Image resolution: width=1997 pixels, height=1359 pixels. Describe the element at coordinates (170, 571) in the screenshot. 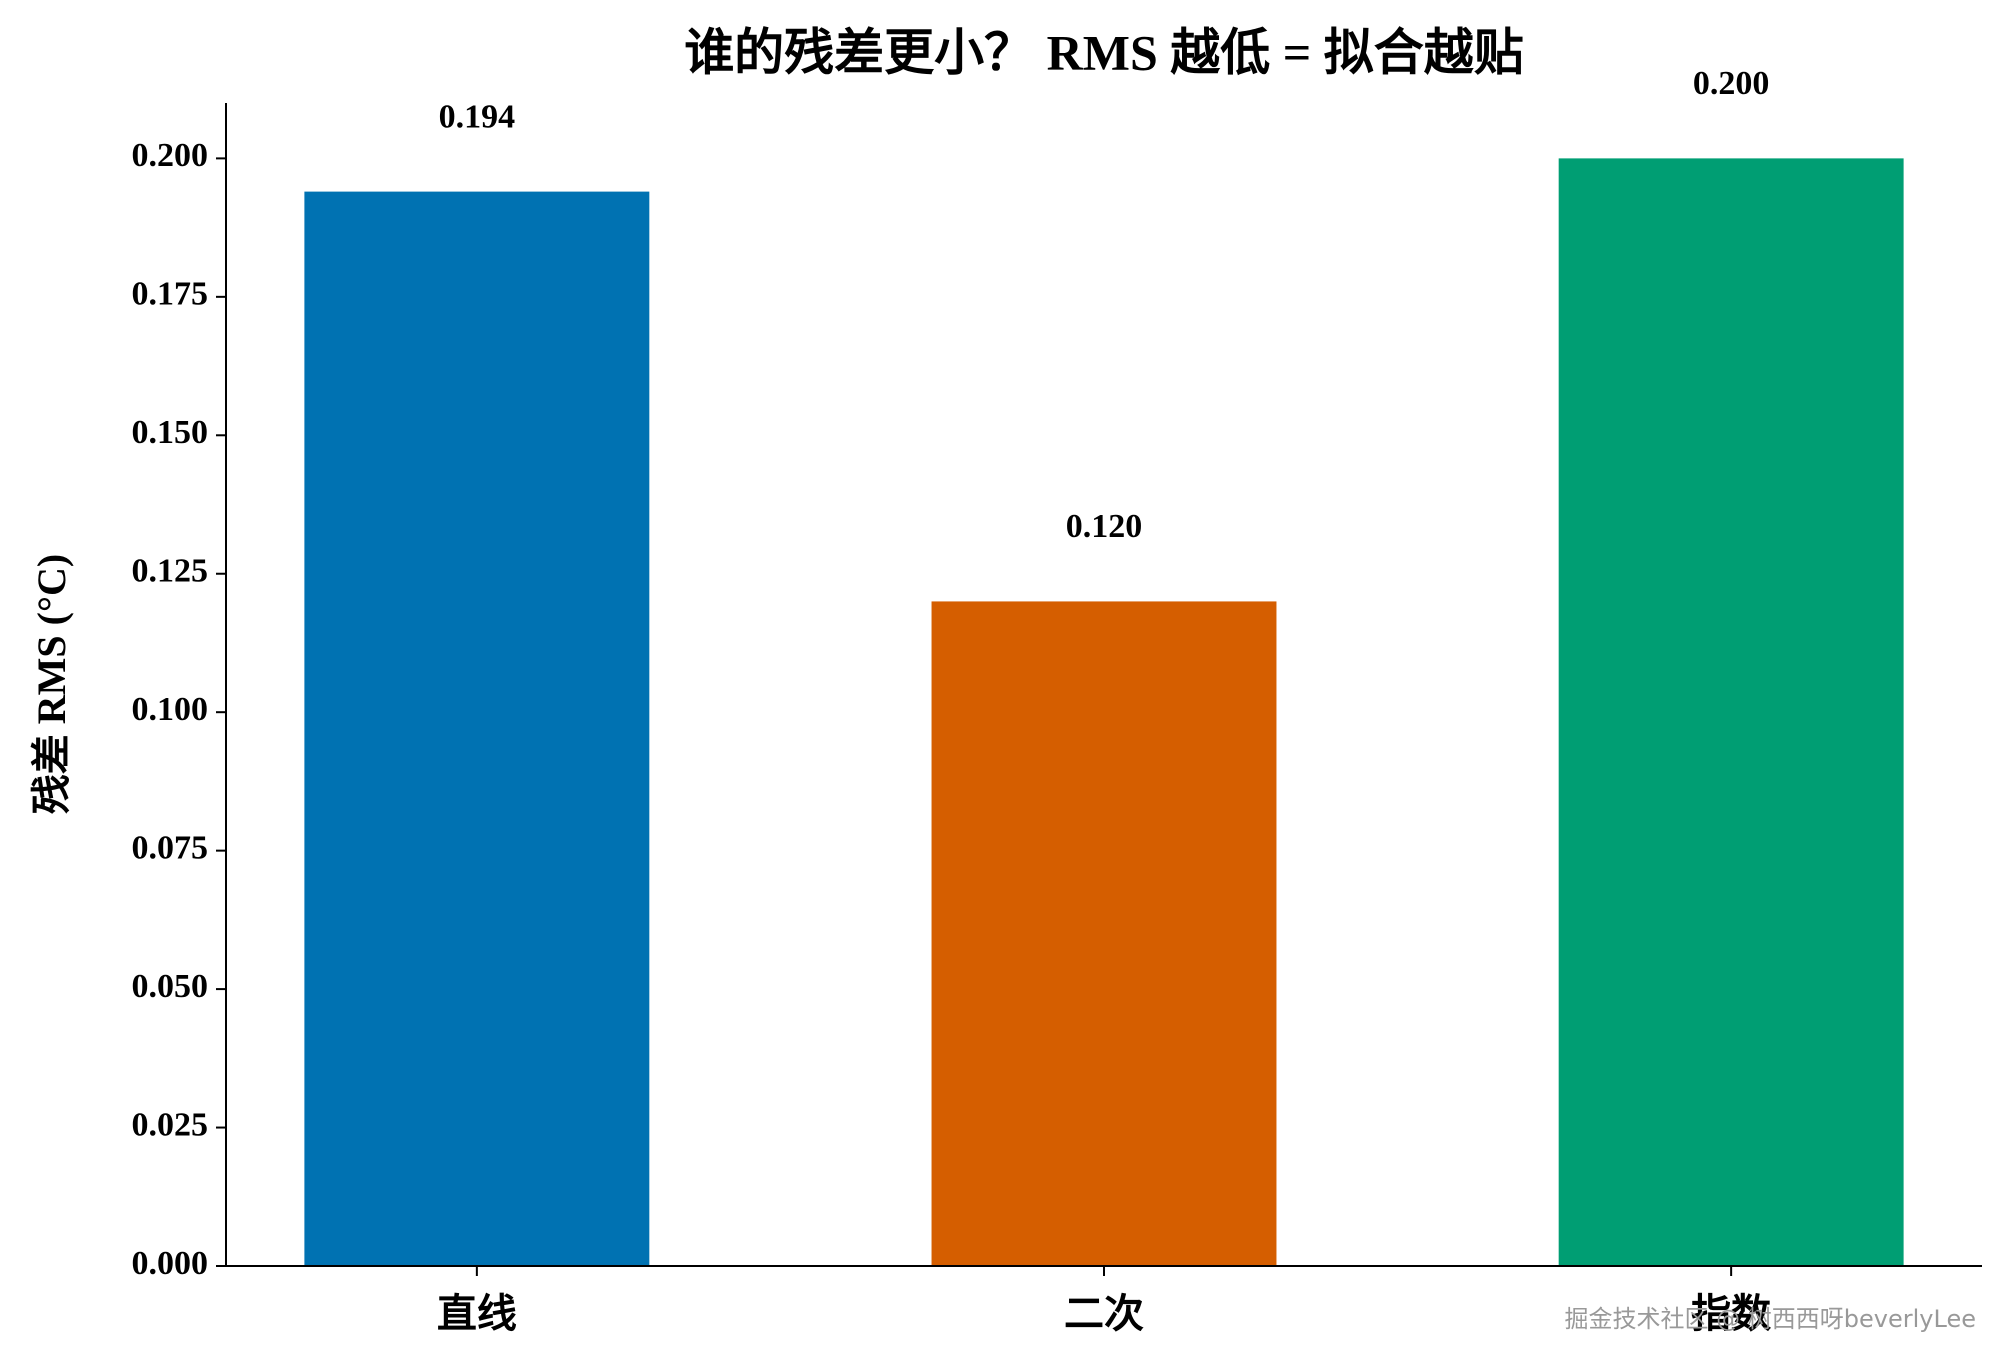

I see `y-tick-label: 0.125` at that location.